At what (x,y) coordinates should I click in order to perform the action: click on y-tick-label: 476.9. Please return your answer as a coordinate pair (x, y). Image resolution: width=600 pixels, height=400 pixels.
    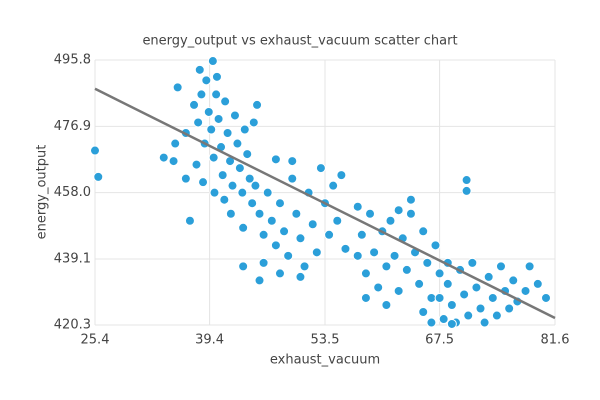
    Looking at the image, I should click on (72, 126).